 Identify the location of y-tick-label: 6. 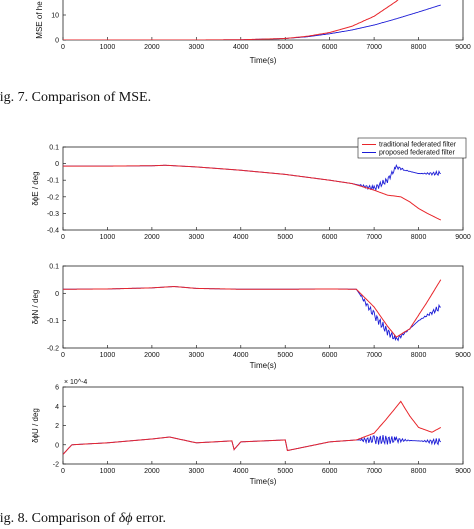
(57, 388).